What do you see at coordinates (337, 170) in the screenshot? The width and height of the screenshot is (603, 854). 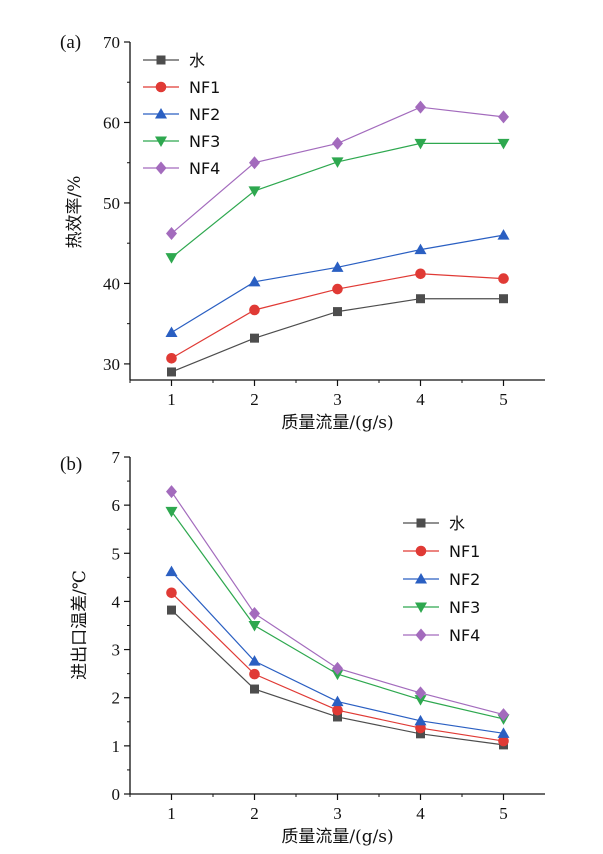 I see `series-line-NF4` at bounding box center [337, 170].